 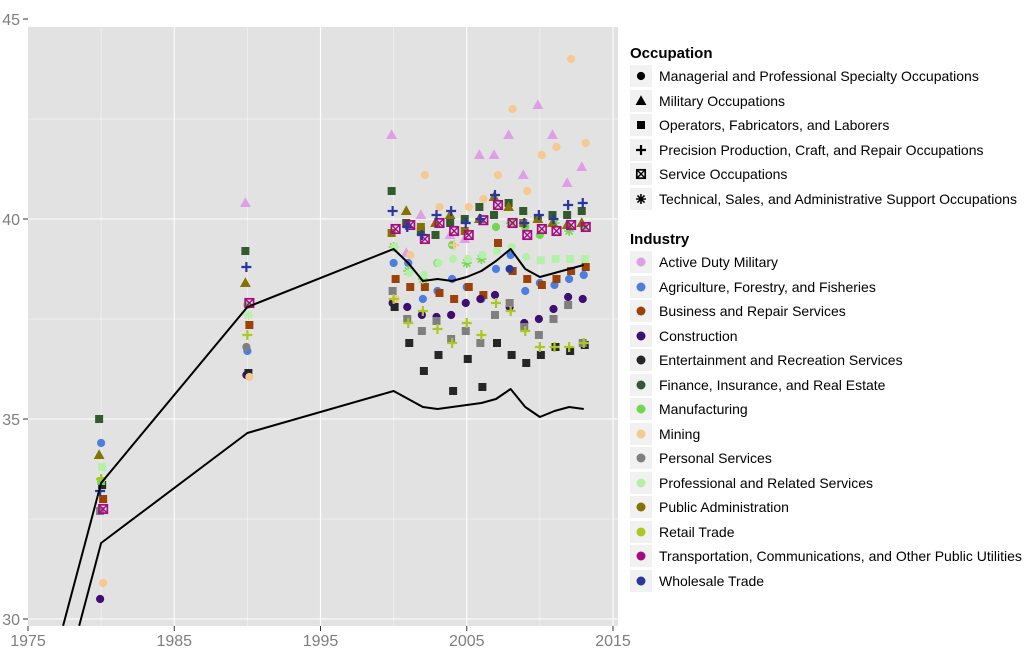 What do you see at coordinates (766, 482) in the screenshot?
I see `legend-item-label: Professional and Related Services` at bounding box center [766, 482].